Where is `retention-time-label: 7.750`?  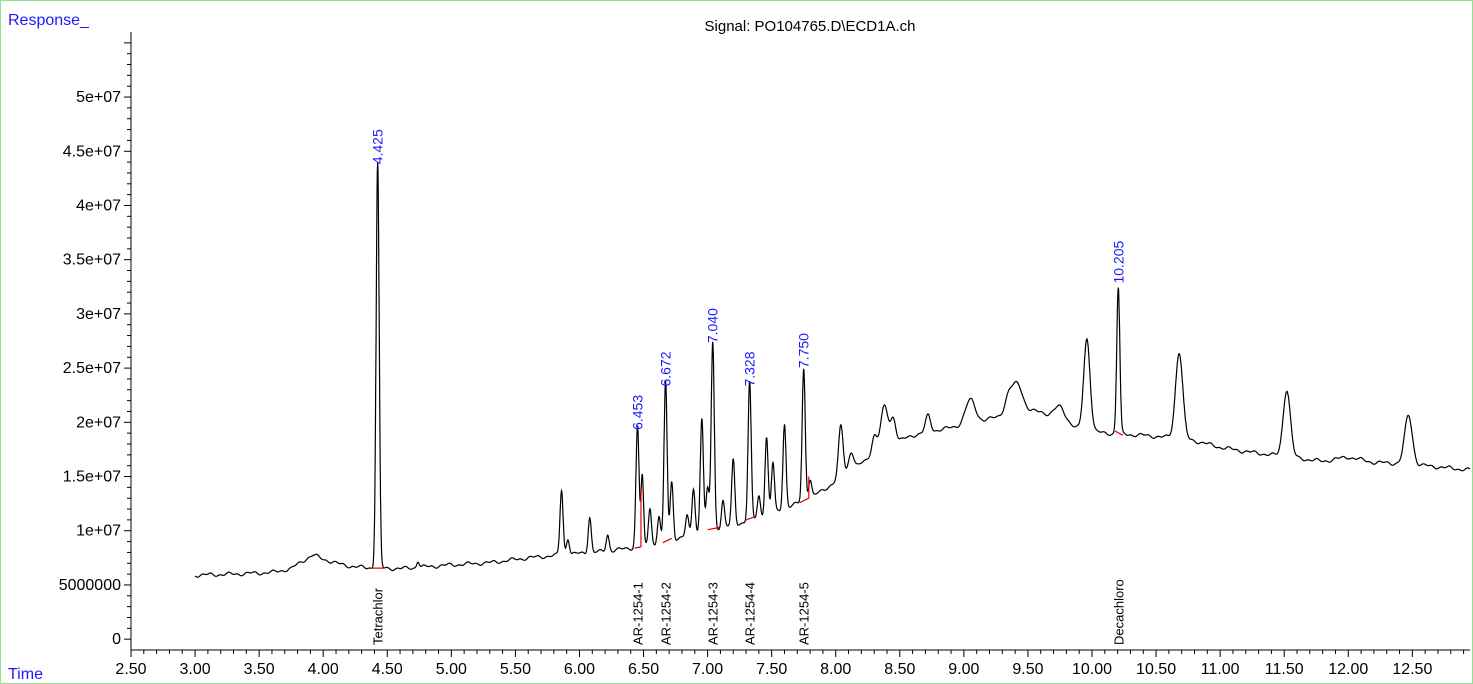 retention-time-label: 7.750 is located at coordinates (804, 350).